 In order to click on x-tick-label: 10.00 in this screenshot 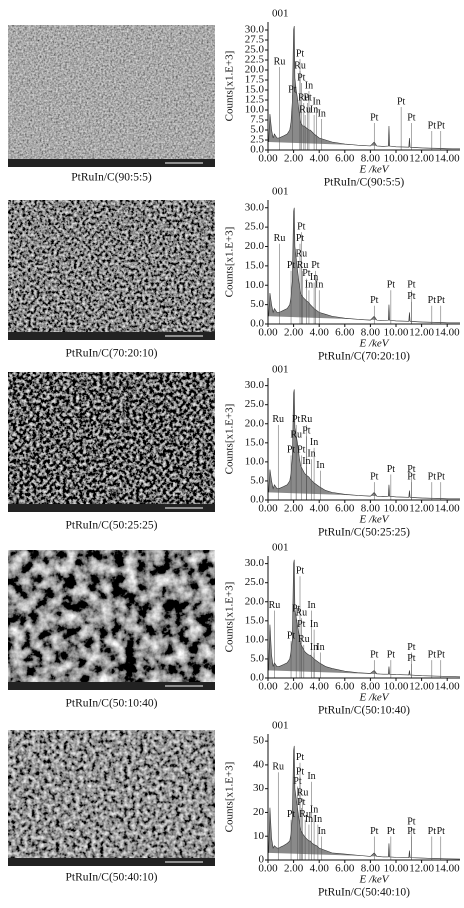, I will do `click(396, 509)`.